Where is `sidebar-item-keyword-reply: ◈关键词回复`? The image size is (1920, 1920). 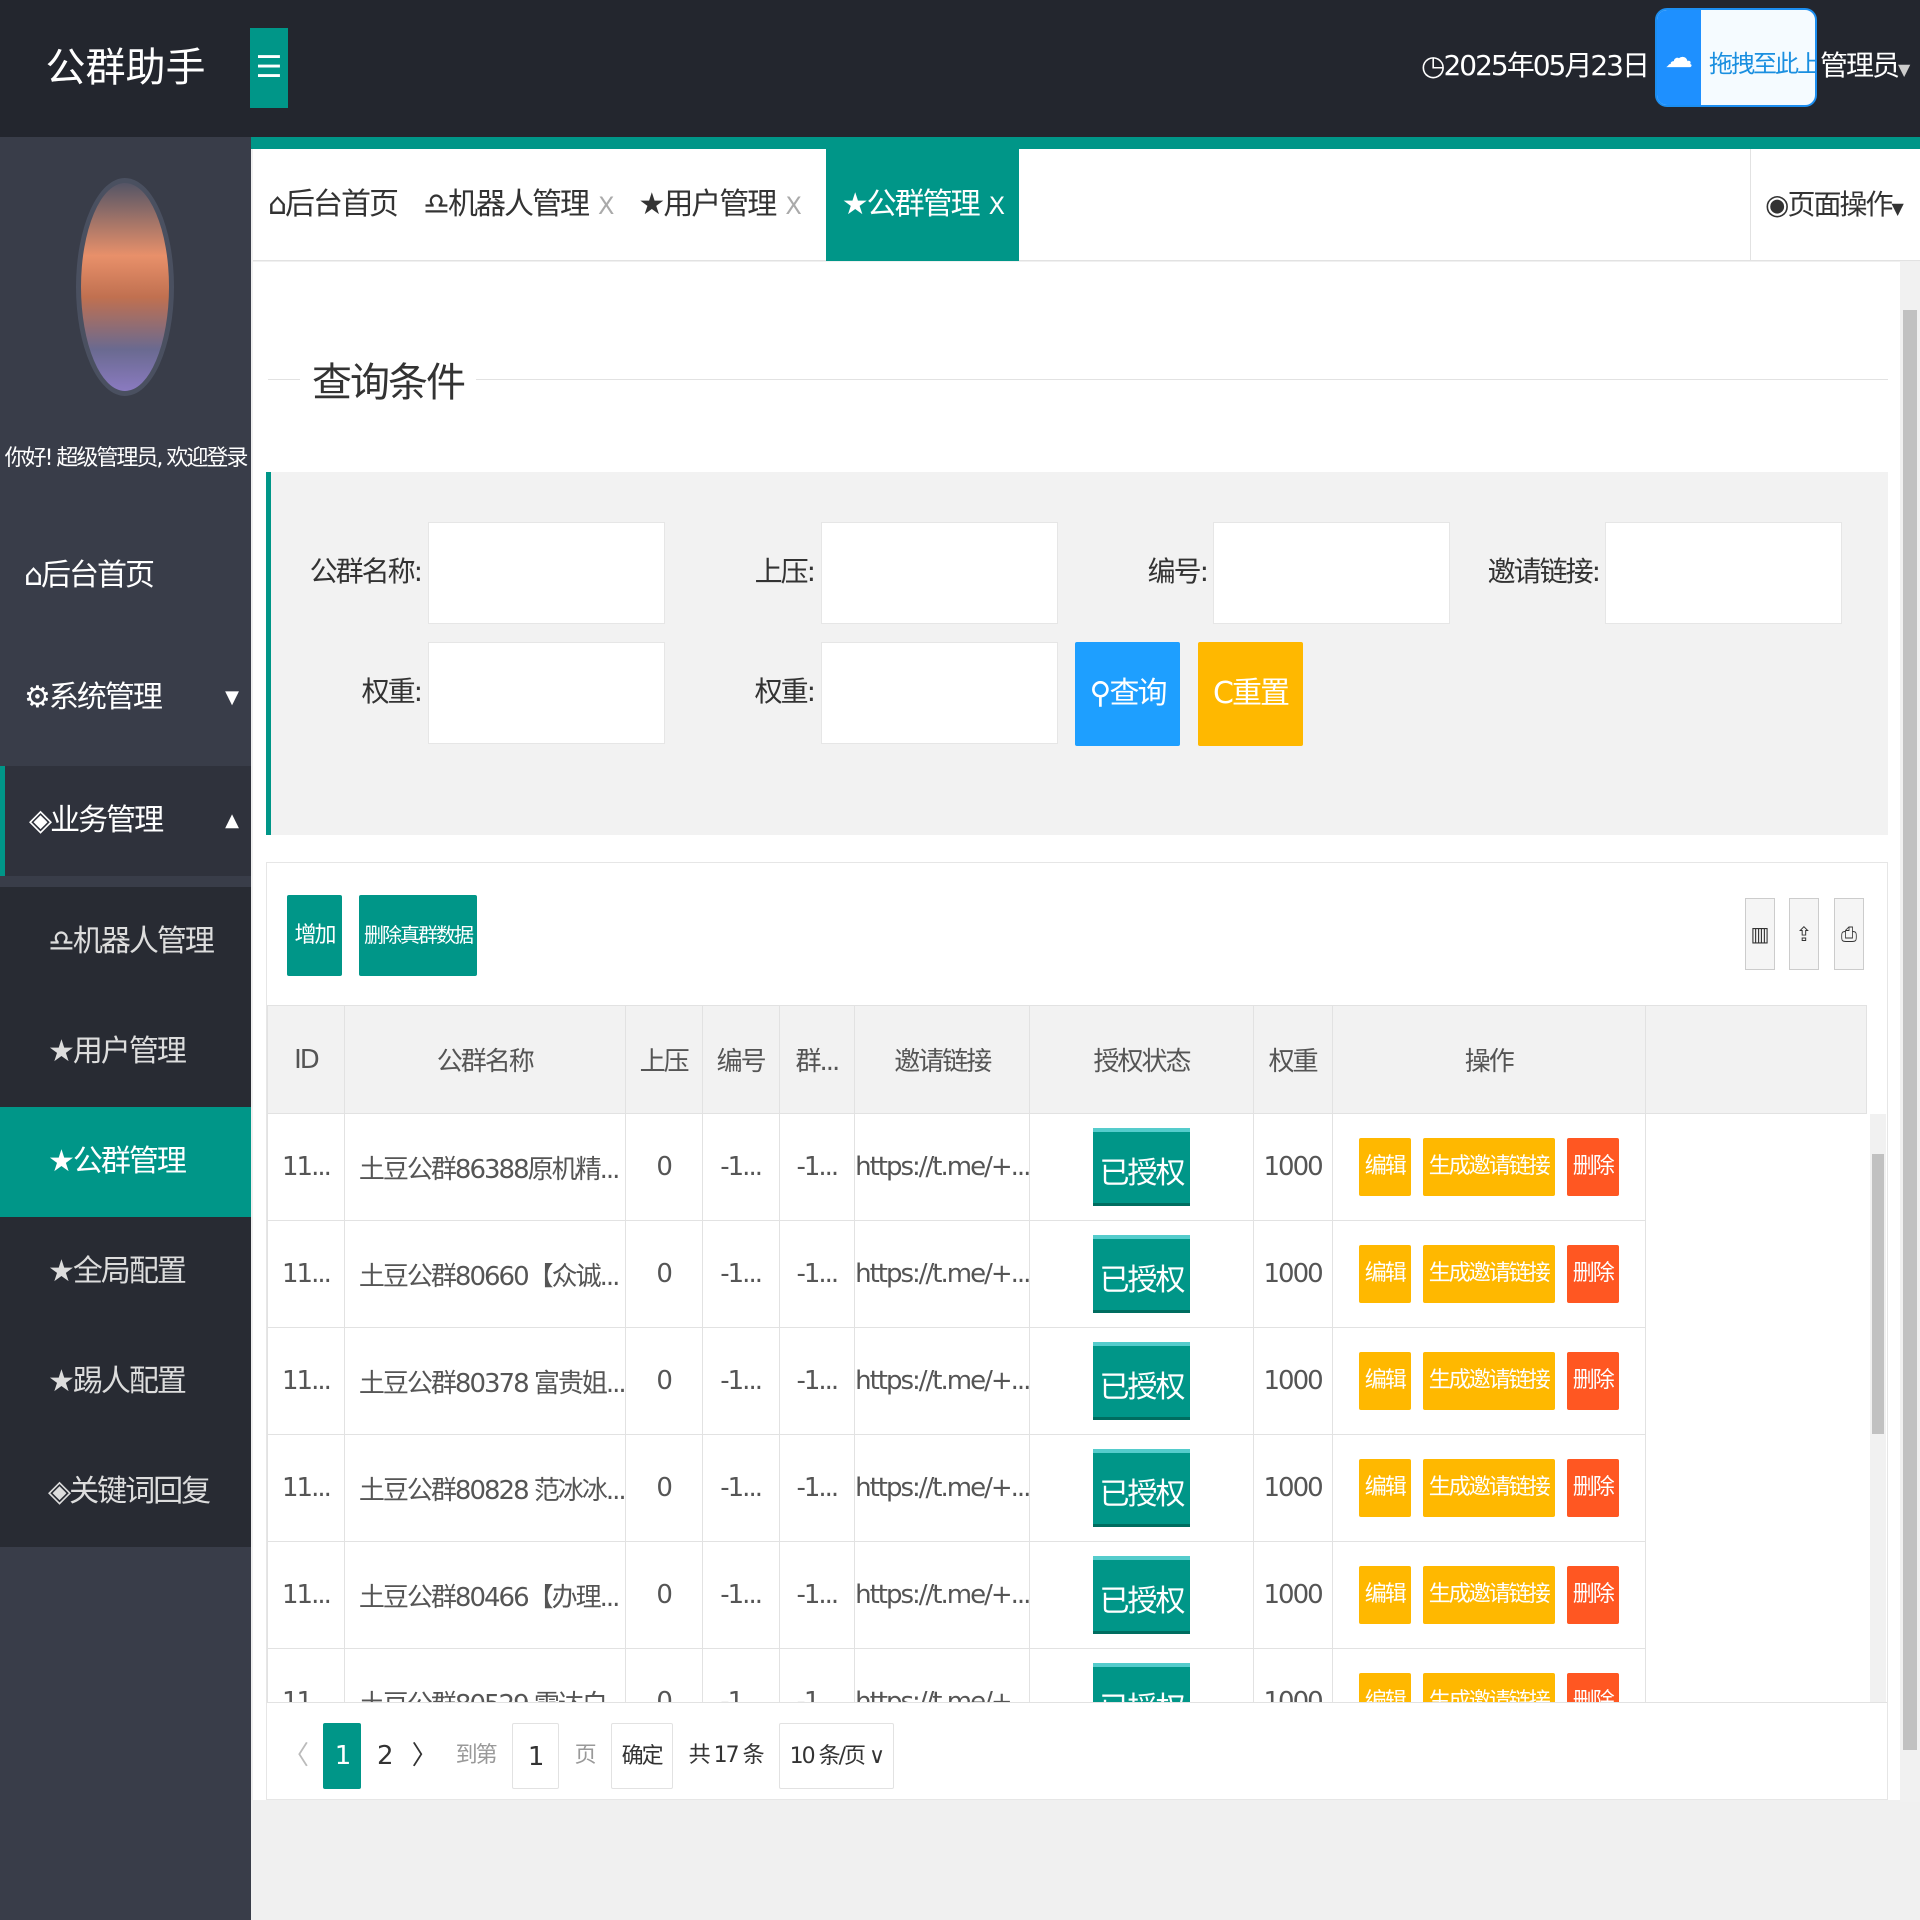
sidebar-item-keyword-reply: ◈关键词回复 is located at coordinates (125, 1492).